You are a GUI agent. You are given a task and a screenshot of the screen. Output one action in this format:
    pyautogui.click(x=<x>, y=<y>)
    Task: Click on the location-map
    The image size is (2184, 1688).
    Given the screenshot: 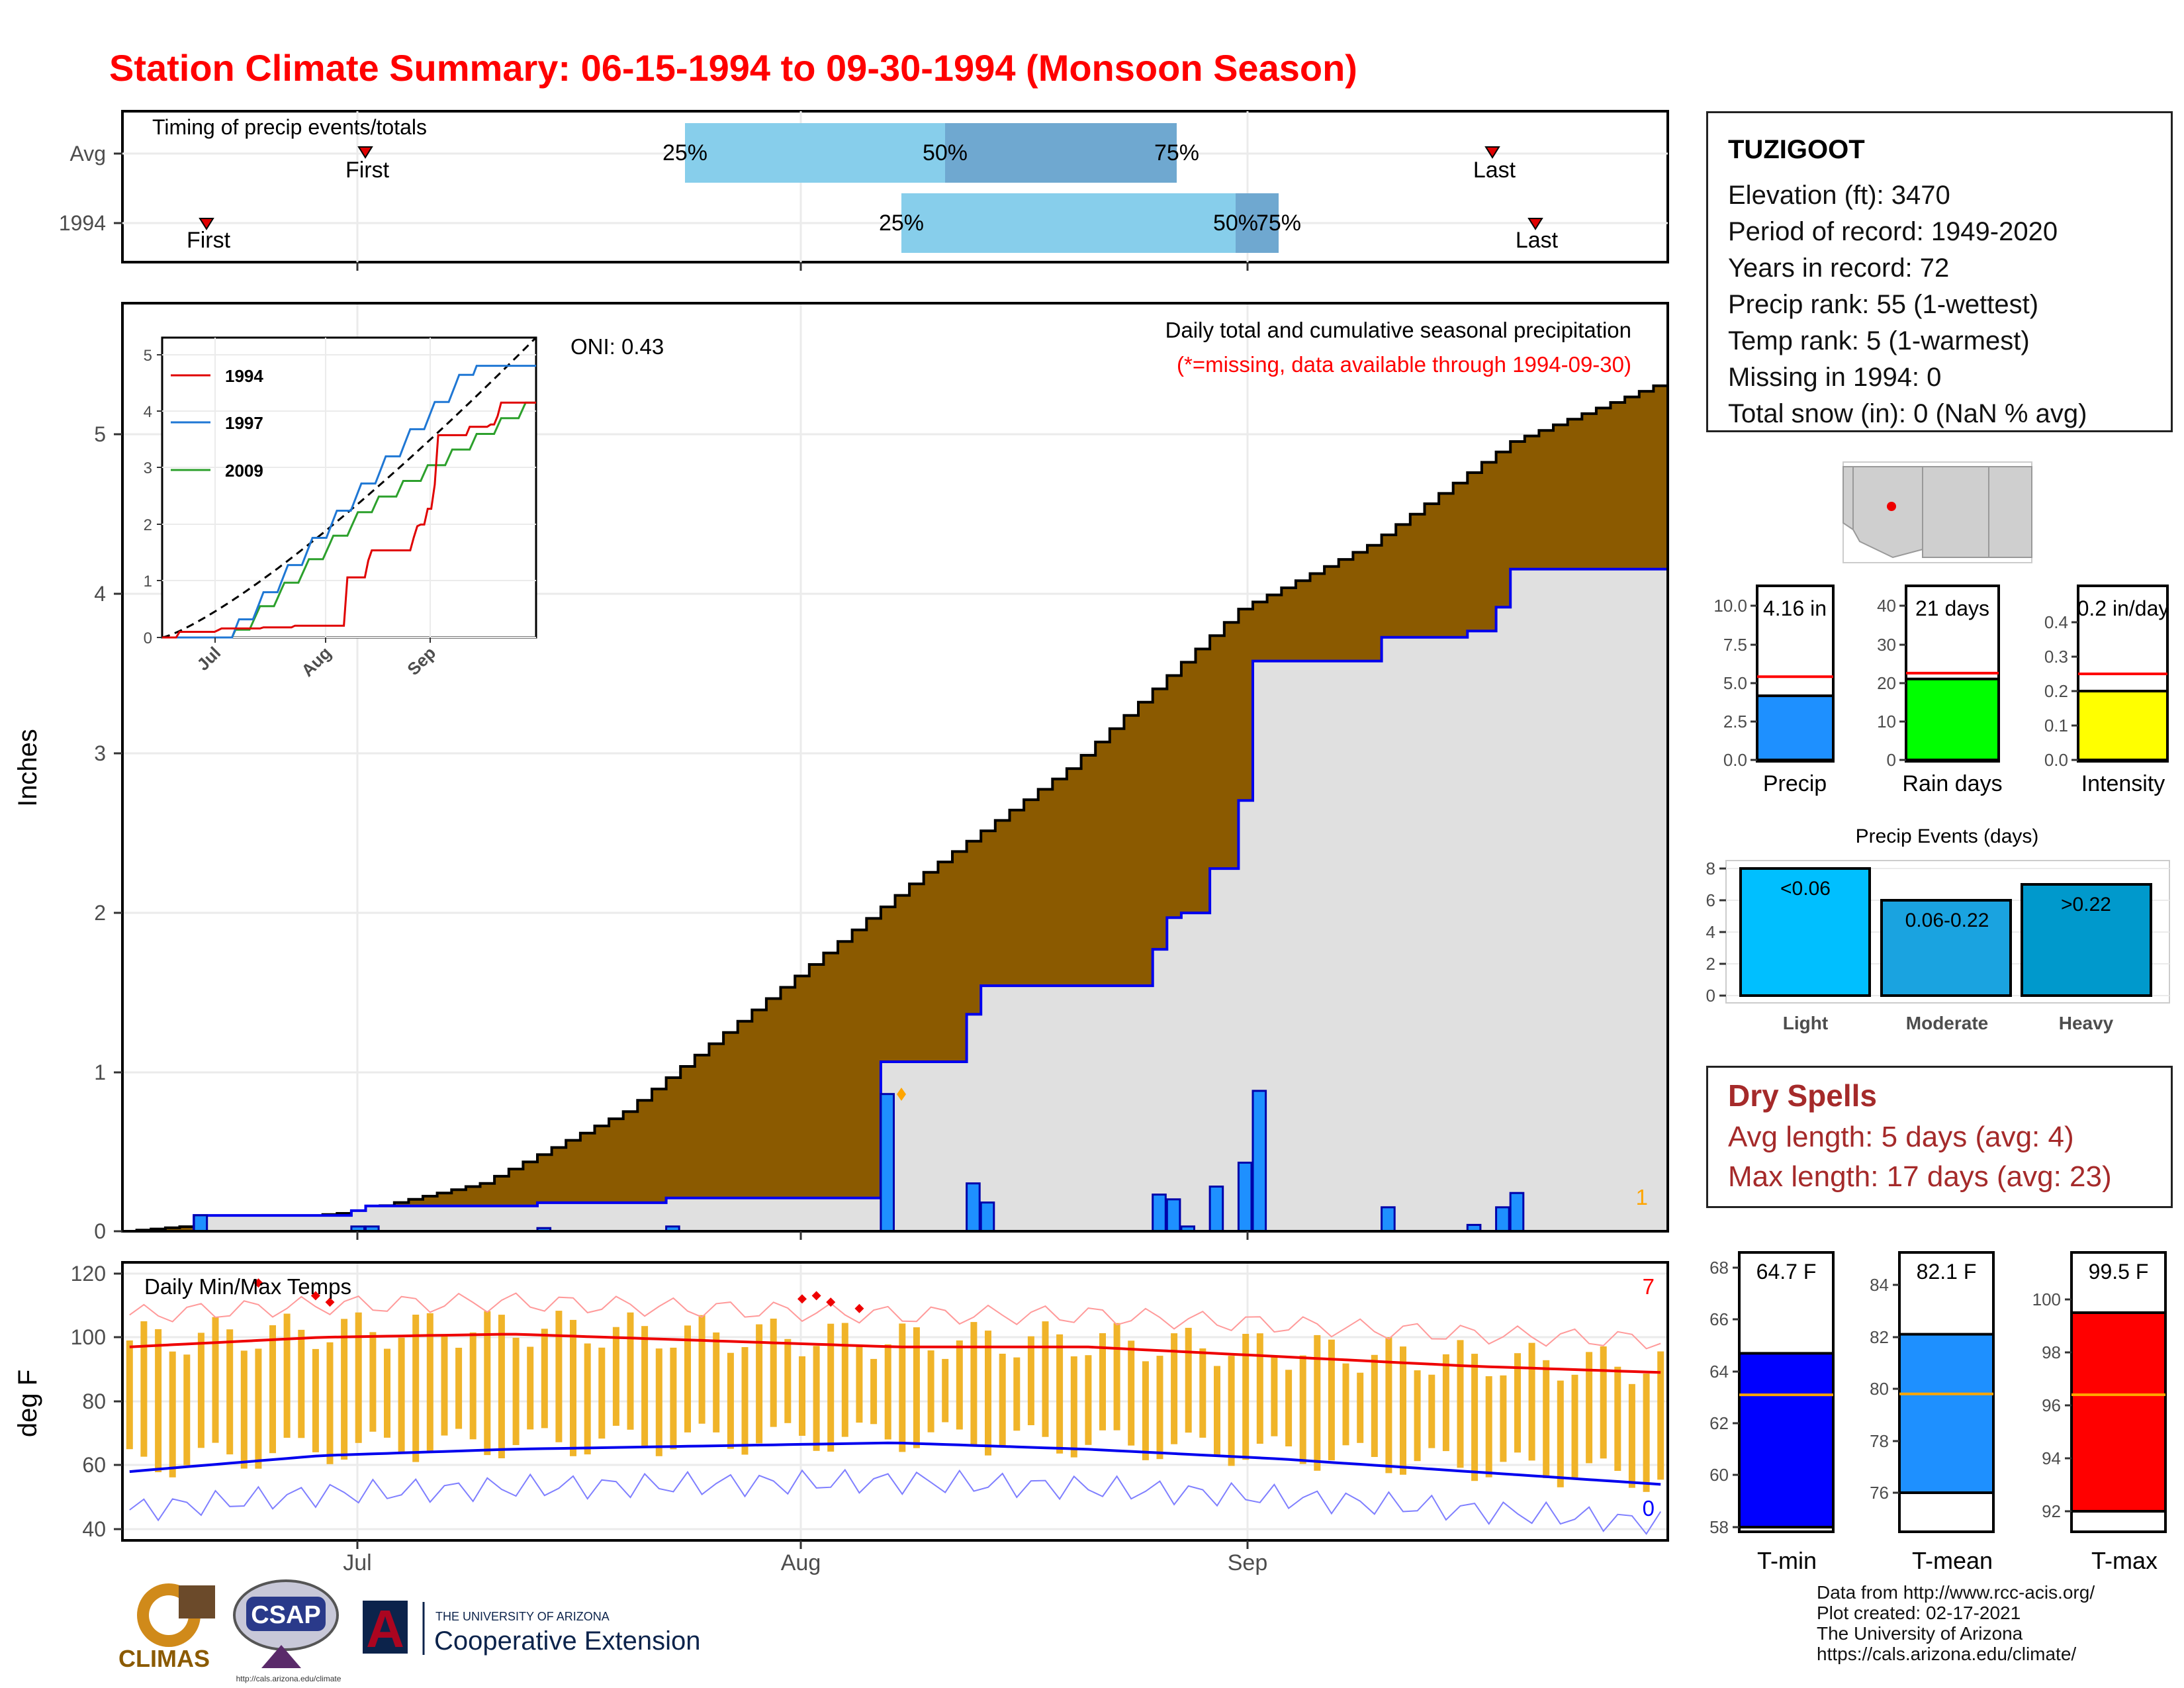 What is the action you would take?
    pyautogui.click(x=1937, y=512)
    